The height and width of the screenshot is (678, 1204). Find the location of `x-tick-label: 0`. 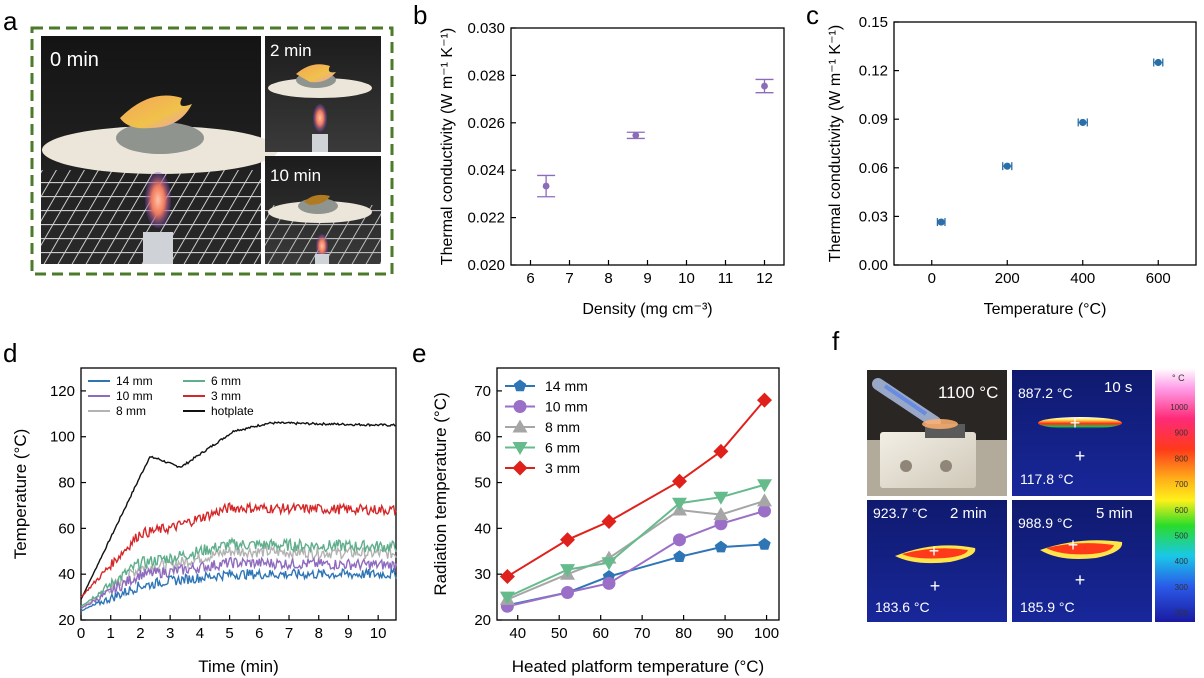

x-tick-label: 0 is located at coordinates (932, 278).